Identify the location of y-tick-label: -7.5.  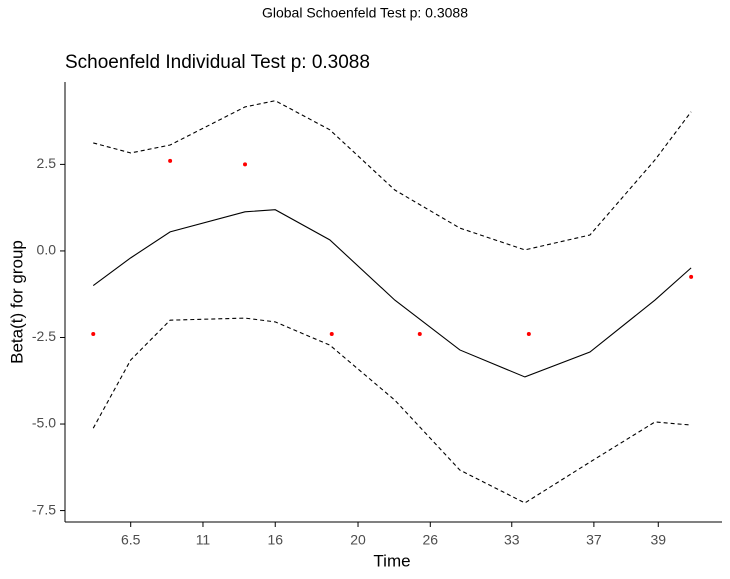
(44, 509).